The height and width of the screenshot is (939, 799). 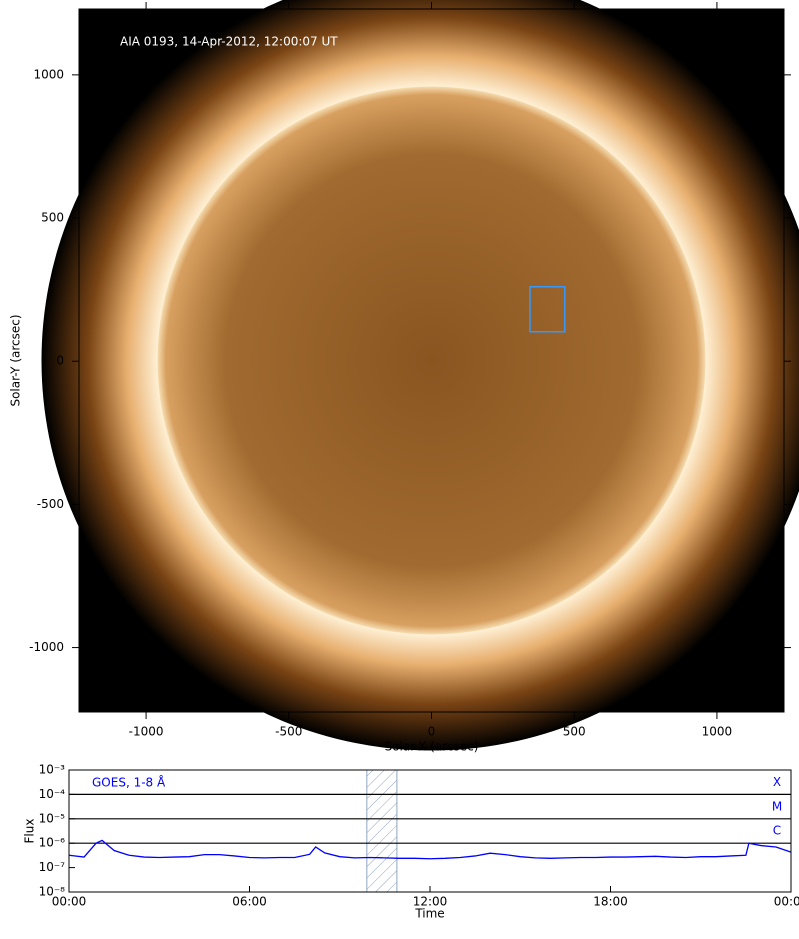 I want to click on y-axis-label: Solar-Y (arcsec), so click(x=16, y=360).